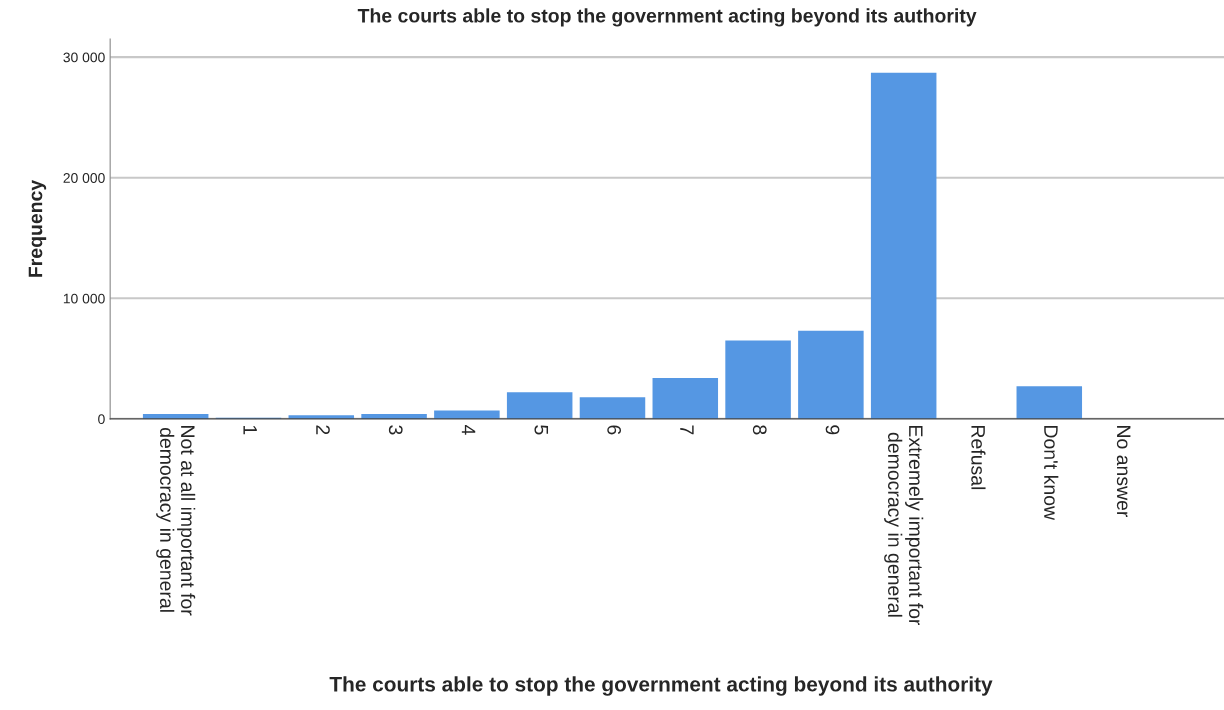 The height and width of the screenshot is (710, 1224). What do you see at coordinates (904, 526) in the screenshot?
I see `x-tick-label: Extremely important for democracy in general` at bounding box center [904, 526].